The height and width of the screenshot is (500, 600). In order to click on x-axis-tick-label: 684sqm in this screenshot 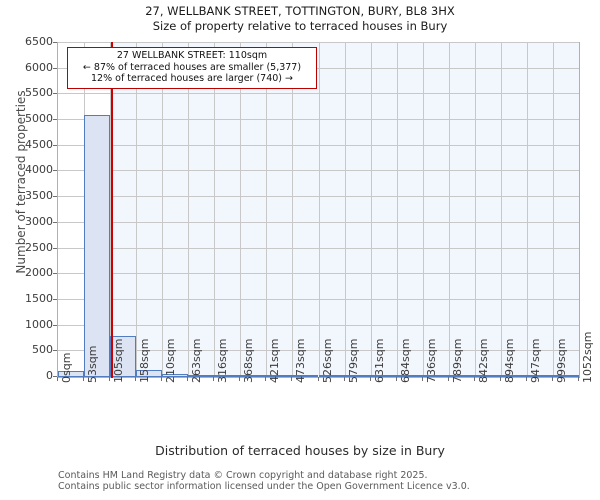, I will do `click(405, 360)`.